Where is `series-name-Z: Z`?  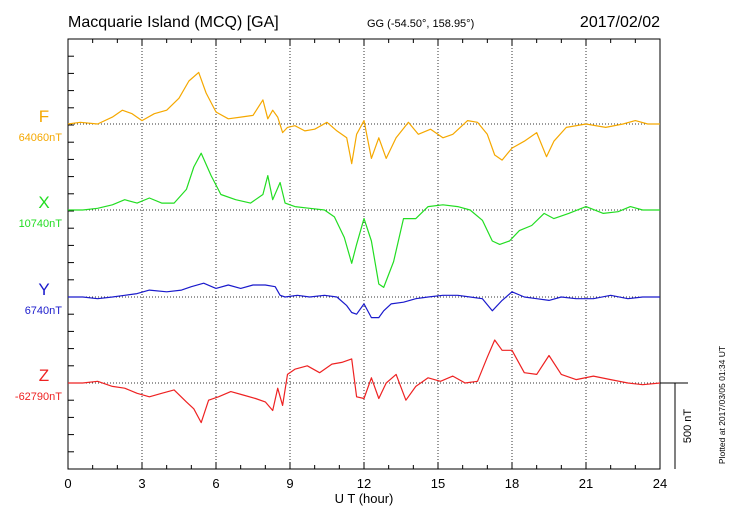
series-name-Z: Z is located at coordinates (44, 375).